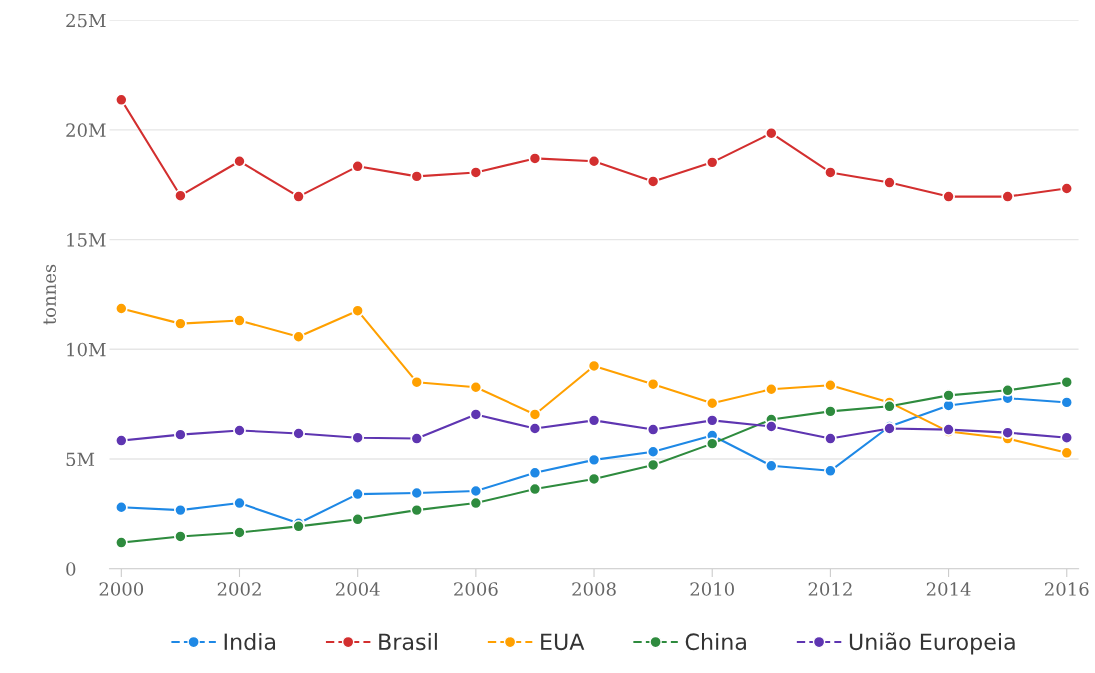  I want to click on x-tick-label: 2000, so click(121, 589).